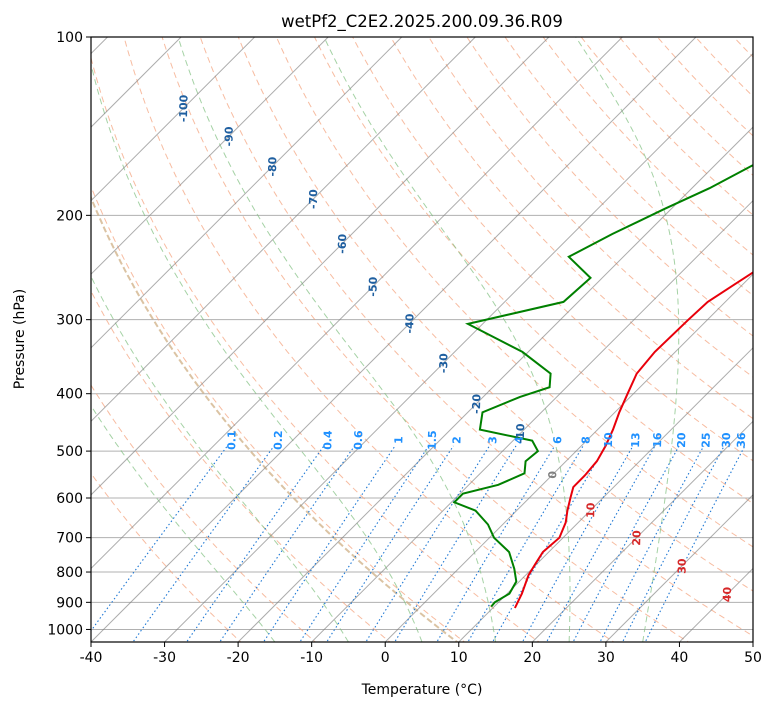  I want to click on x-tick-label: 40, so click(680, 658).